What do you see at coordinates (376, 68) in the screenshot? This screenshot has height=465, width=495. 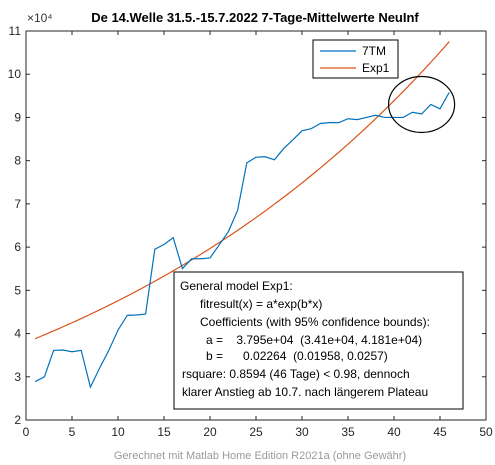 I see `legend-label-exp1: Exp1` at bounding box center [376, 68].